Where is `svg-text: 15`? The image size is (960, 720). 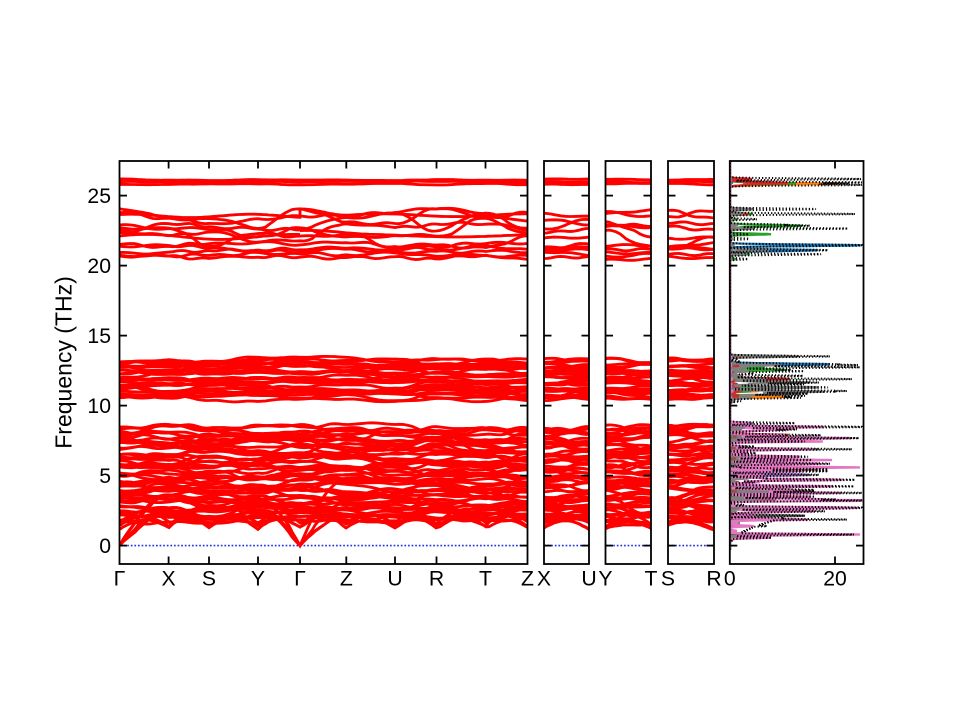
svg-text: 15 is located at coordinates (99, 336).